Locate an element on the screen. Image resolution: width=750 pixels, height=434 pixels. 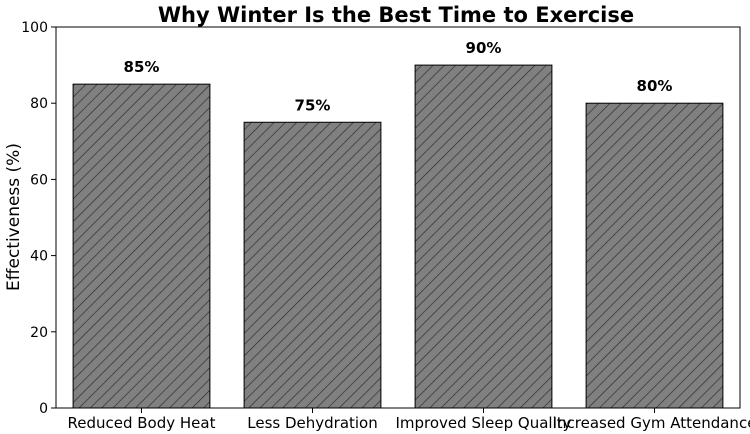
x-tick-label: Less Dehydration is located at coordinates (312, 423).